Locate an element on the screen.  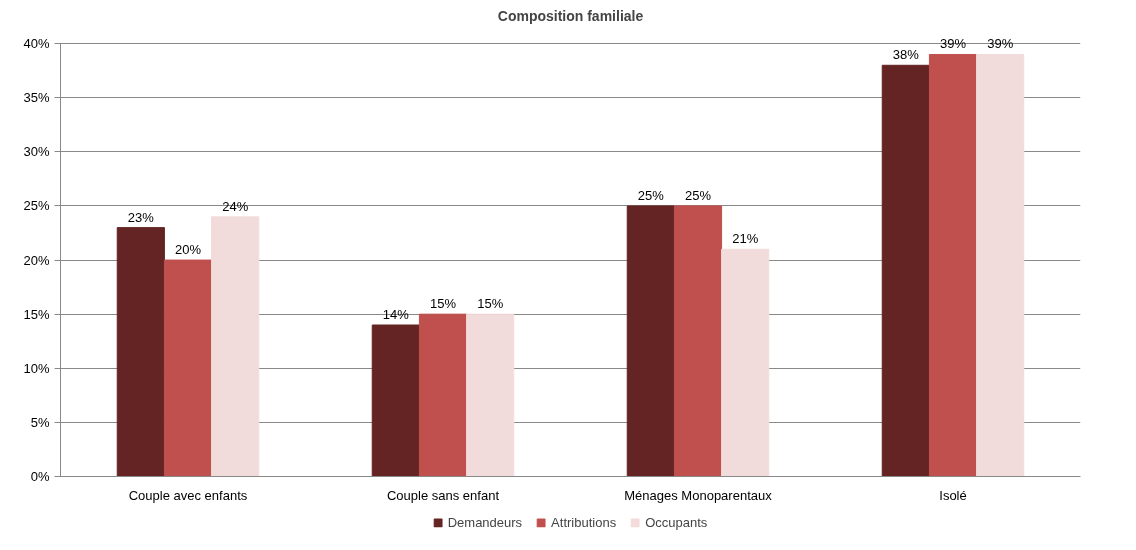
y-tick-label: 35% is located at coordinates (36, 98).